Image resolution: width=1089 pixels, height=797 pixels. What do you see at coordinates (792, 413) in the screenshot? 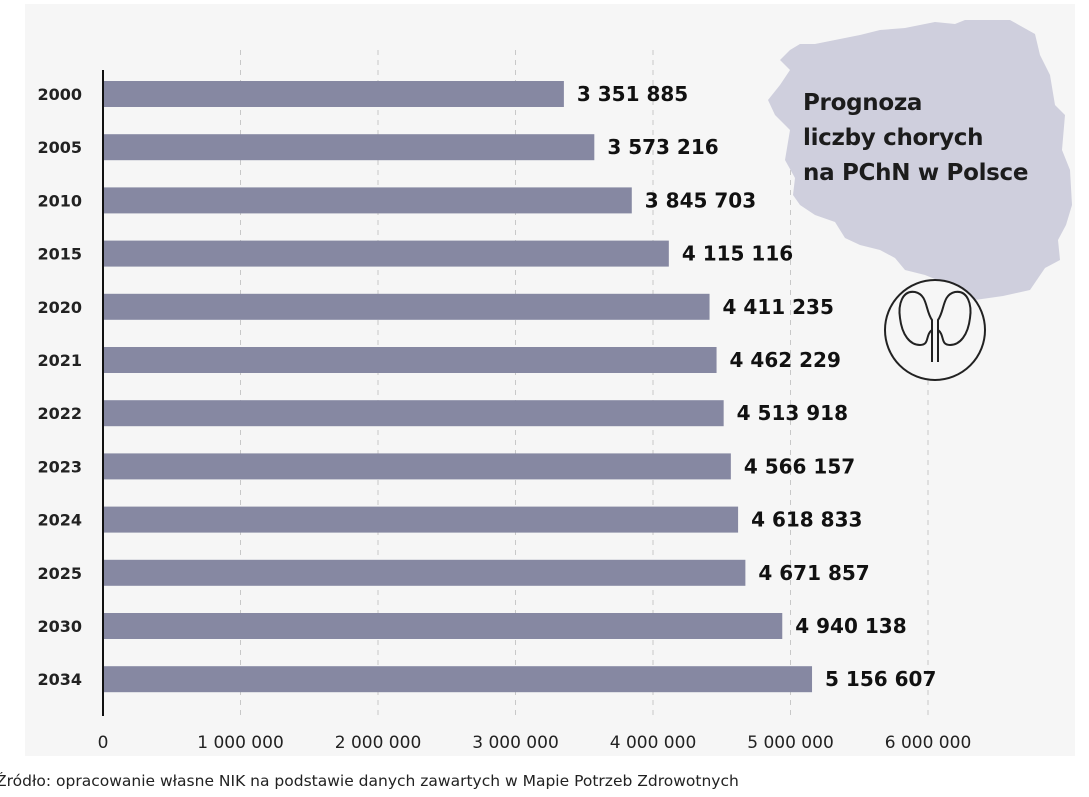
I see `bar-value-label: 4 513 918` at bounding box center [792, 413].